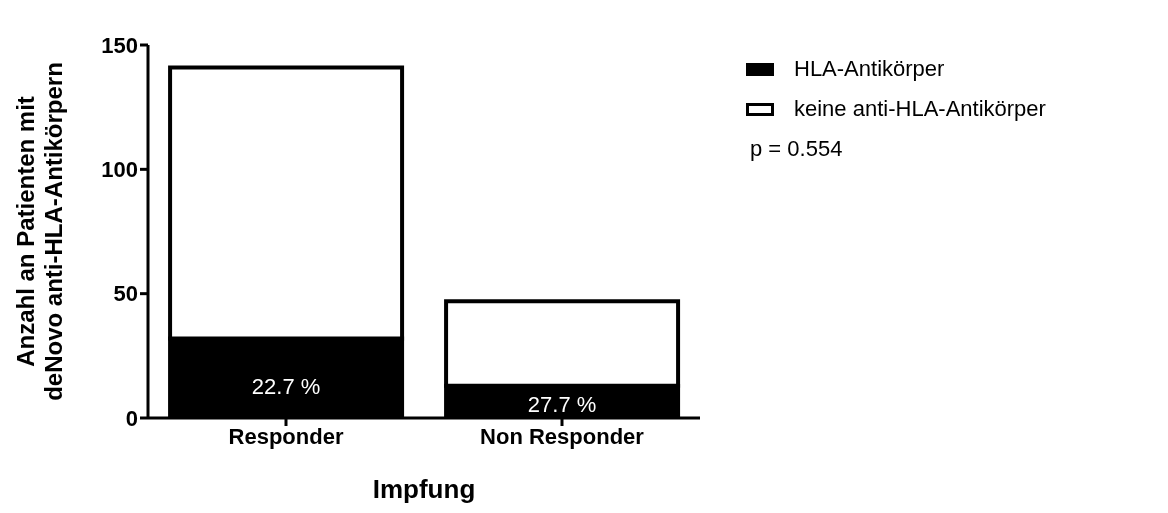  I want to click on y-axis-title: Anzahl an Patienten mit deNovo anti-HLA-Antikörpern, so click(39, 231).